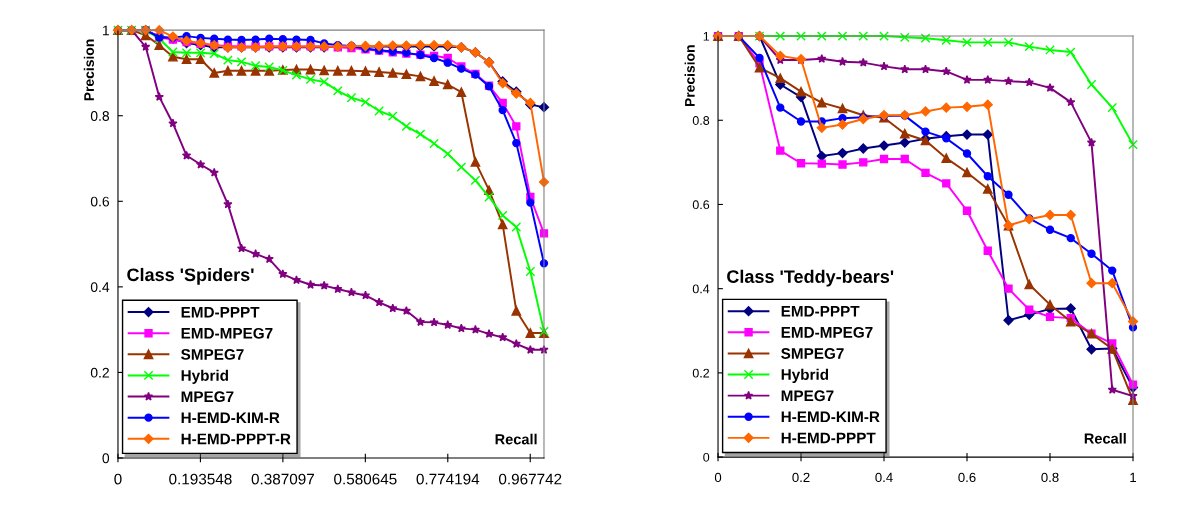  What do you see at coordinates (967, 477) in the screenshot?
I see `x-tick-label: 0.6` at bounding box center [967, 477].